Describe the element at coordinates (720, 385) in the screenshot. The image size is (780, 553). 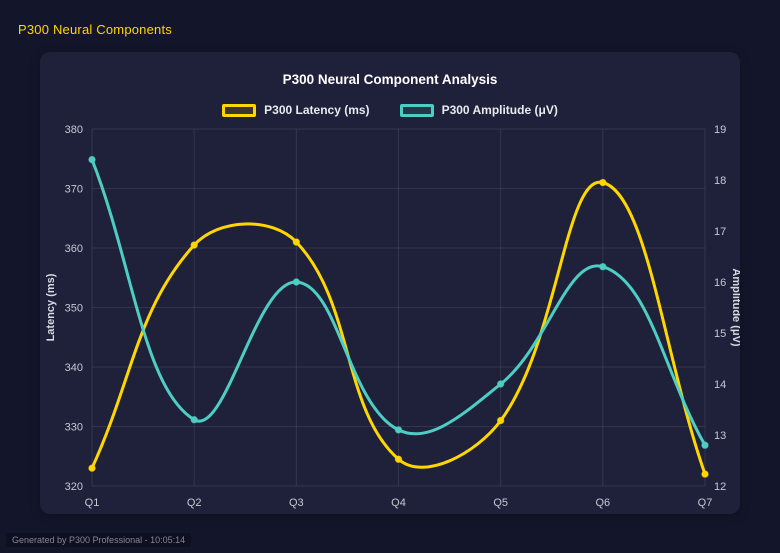
I see `y-tick-label-right: 14` at that location.